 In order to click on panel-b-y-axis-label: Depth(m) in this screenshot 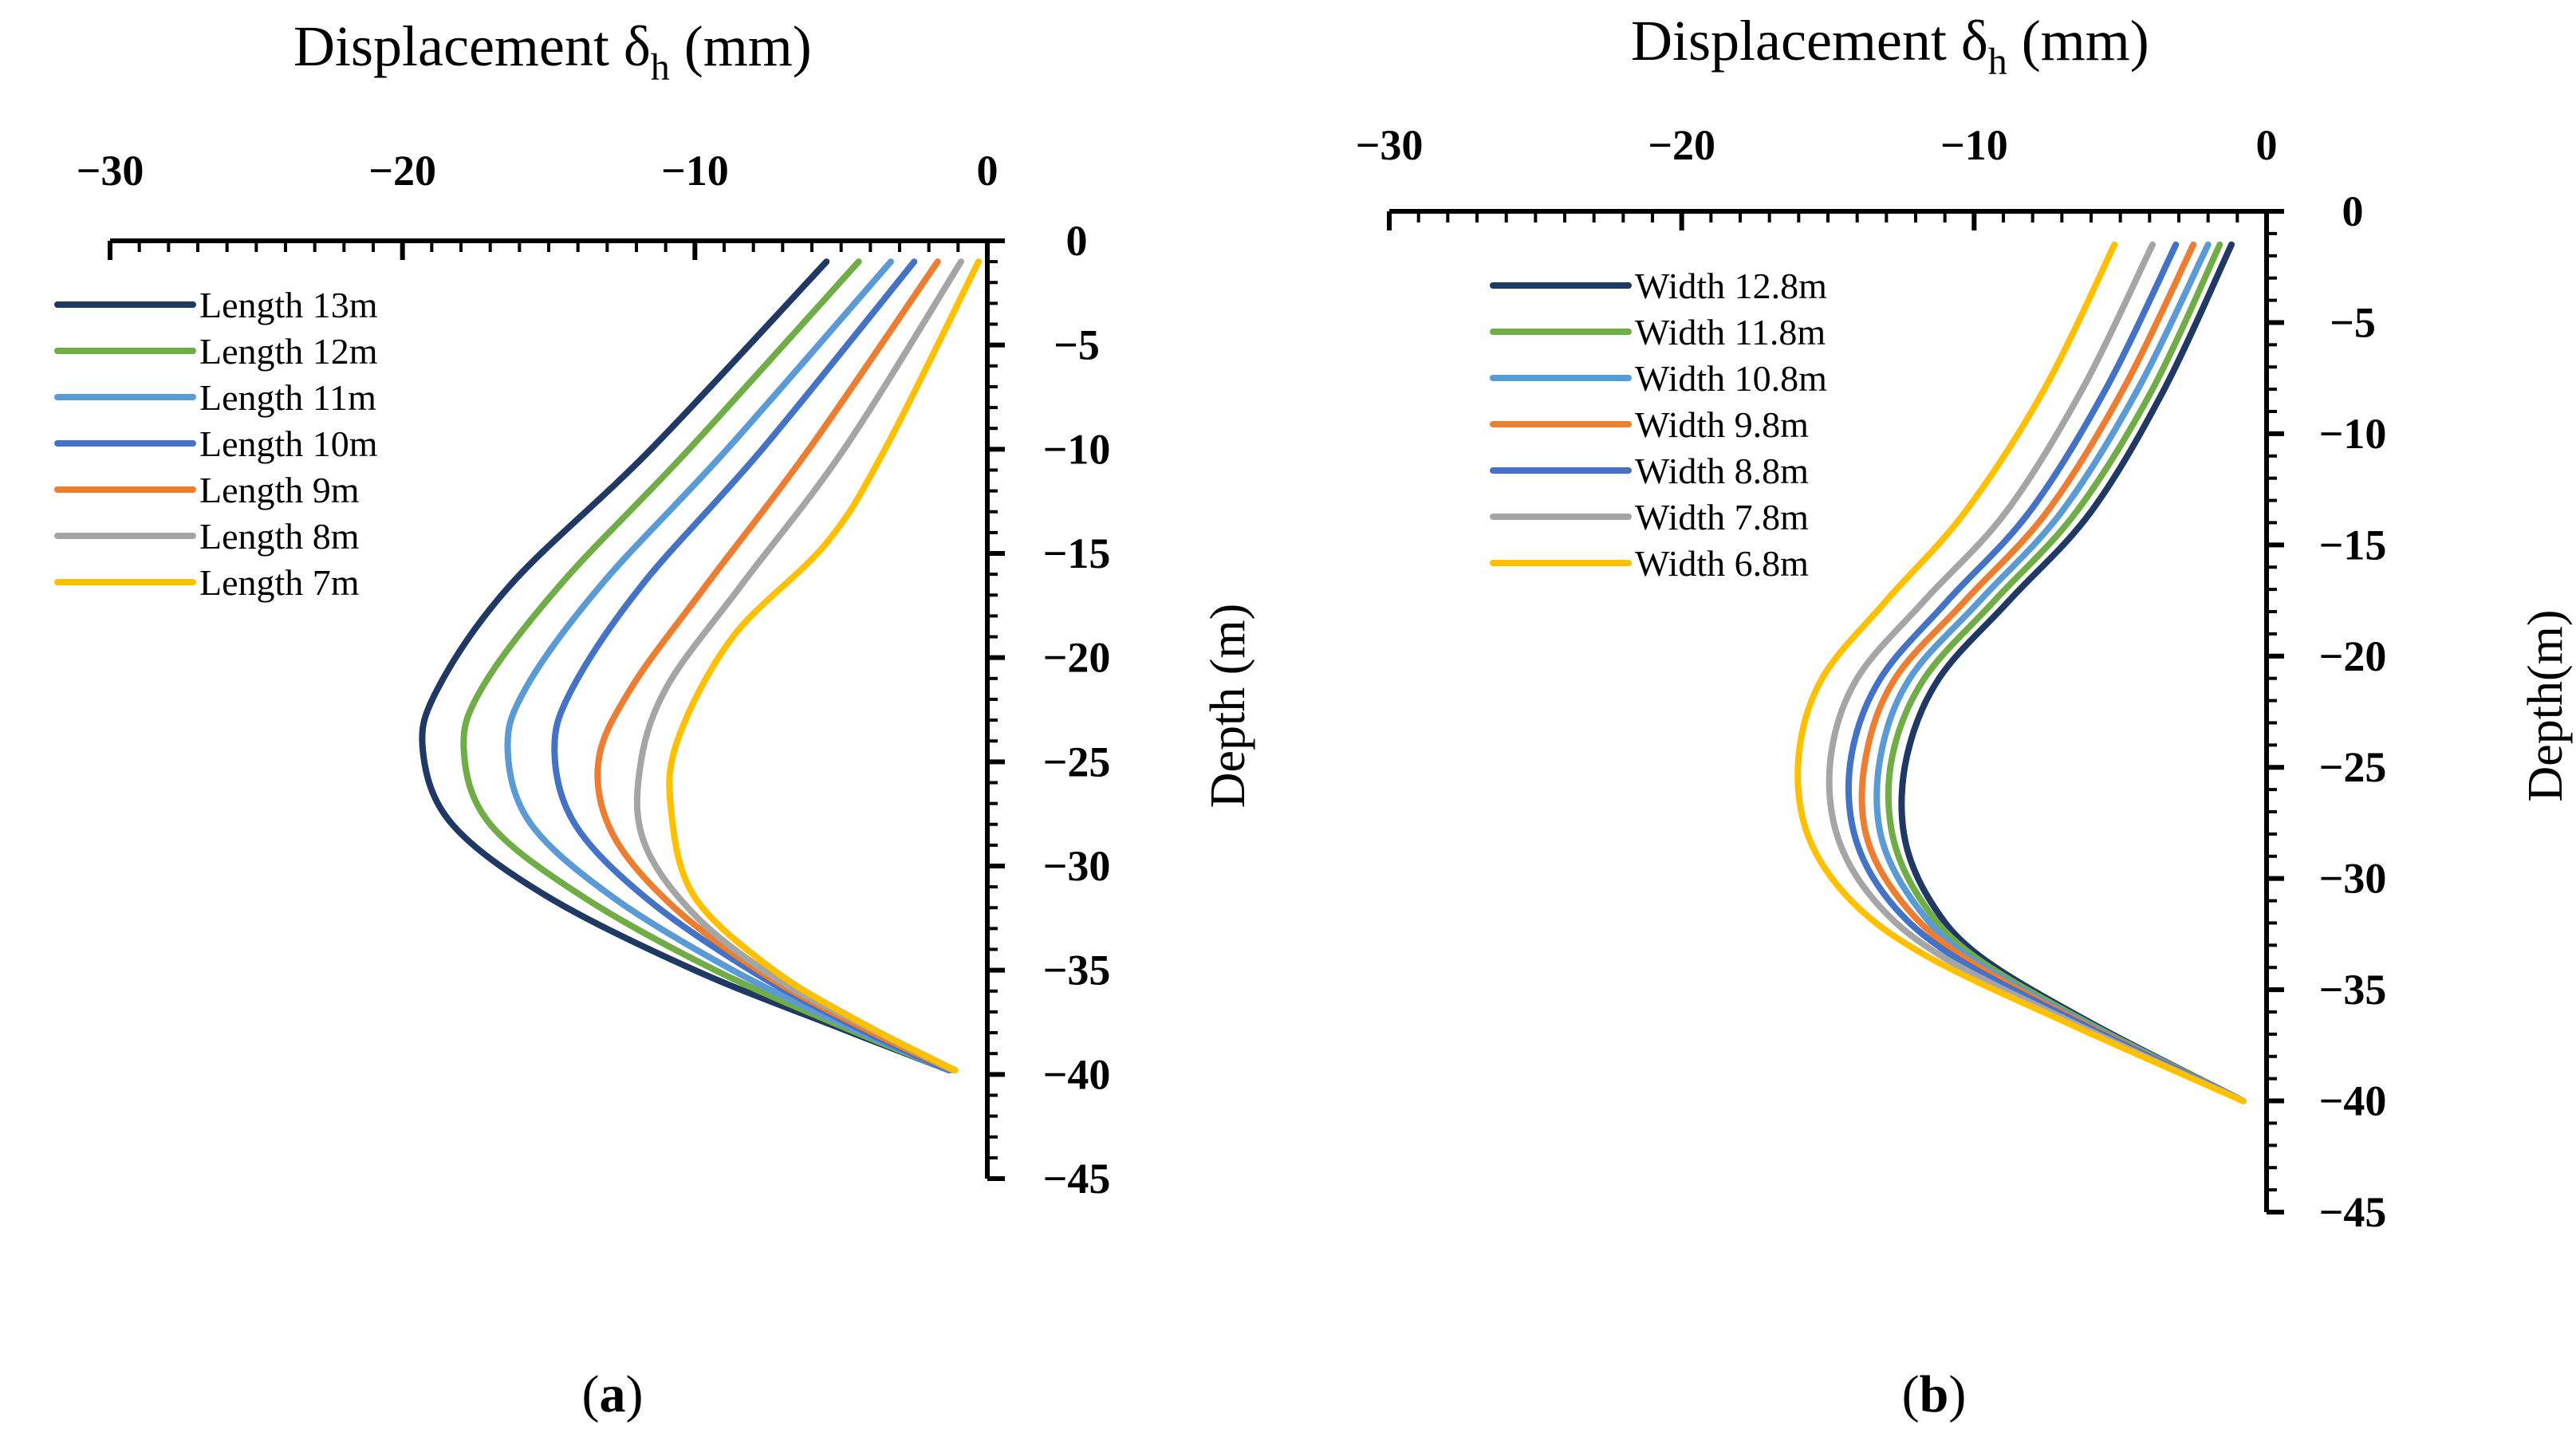, I will do `click(2546, 705)`.